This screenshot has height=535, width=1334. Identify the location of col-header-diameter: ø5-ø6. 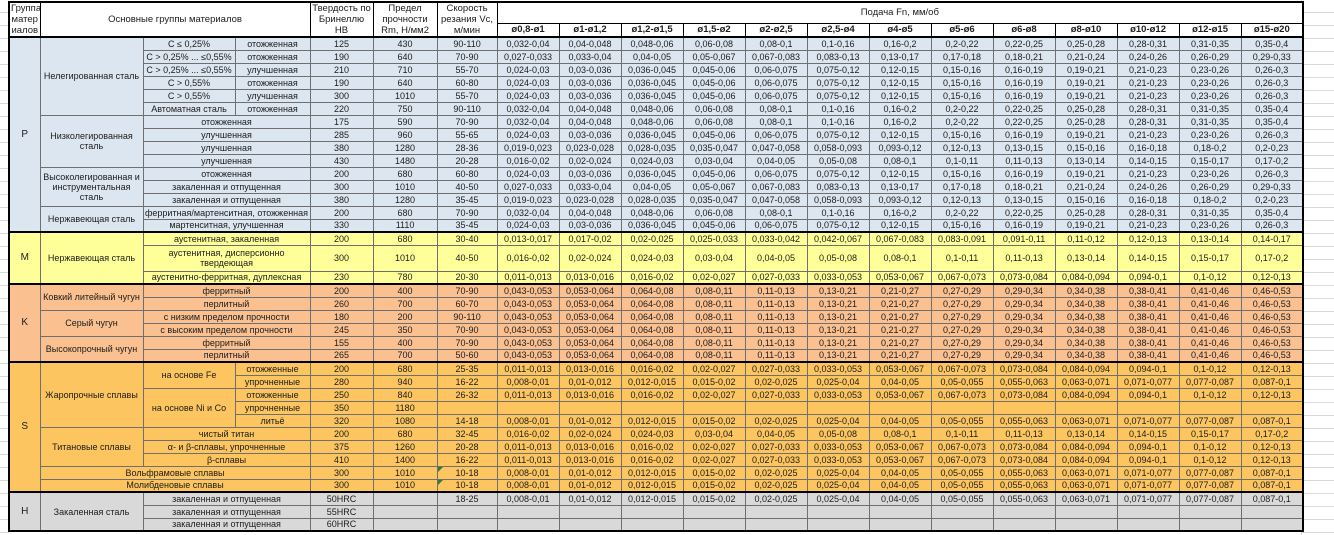
(962, 30).